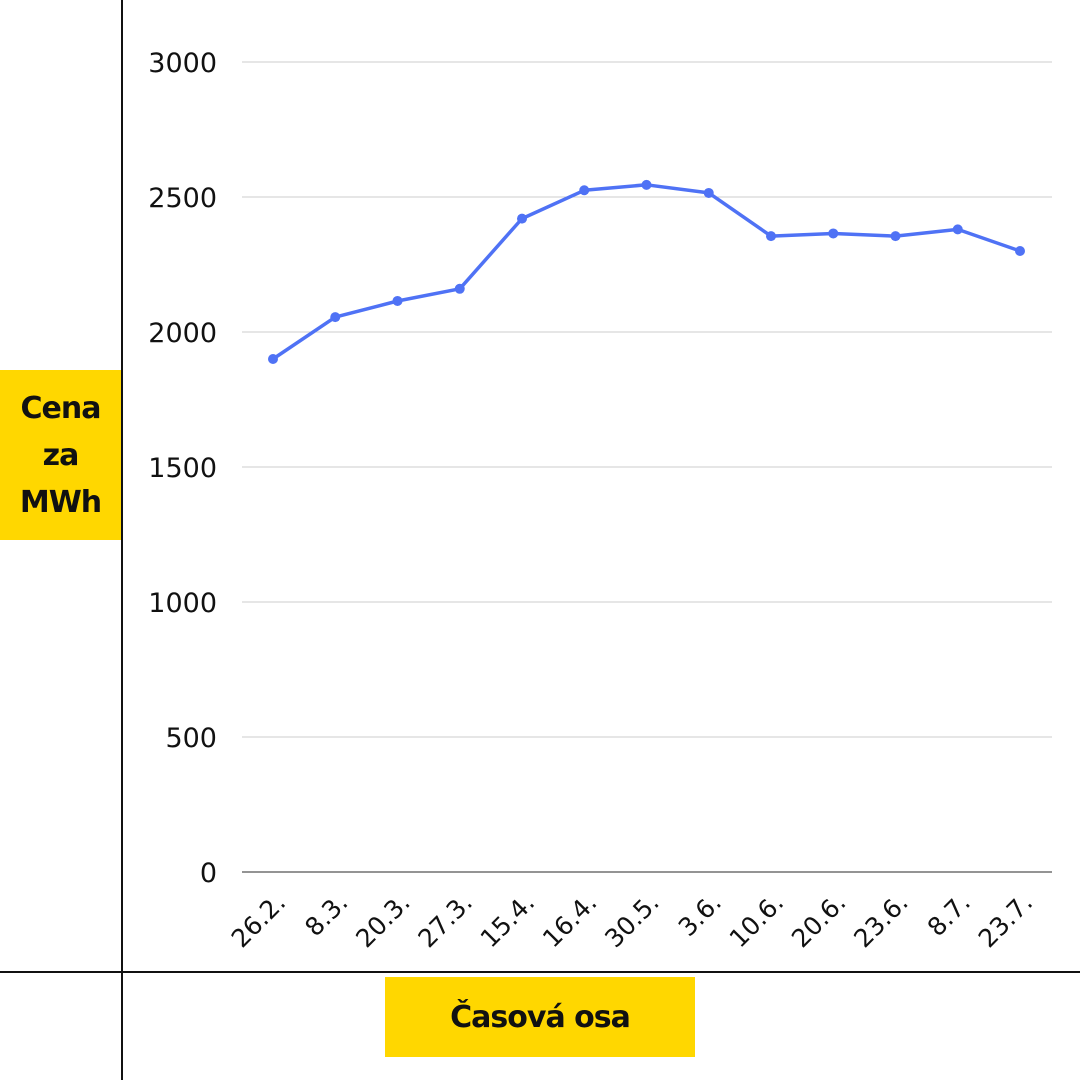 Image resolution: width=1080 pixels, height=1080 pixels. I want to click on y-axis-label-line: MWh, so click(60, 502).